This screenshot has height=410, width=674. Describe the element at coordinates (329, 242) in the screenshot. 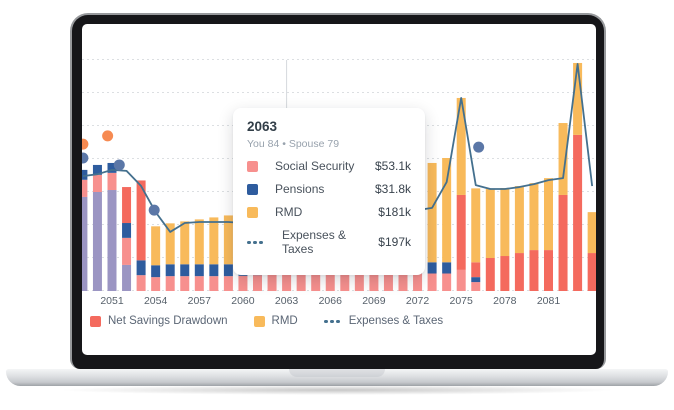

I see `tooltip-row-expenses-taxes: Expenses & Taxes $197k` at that location.